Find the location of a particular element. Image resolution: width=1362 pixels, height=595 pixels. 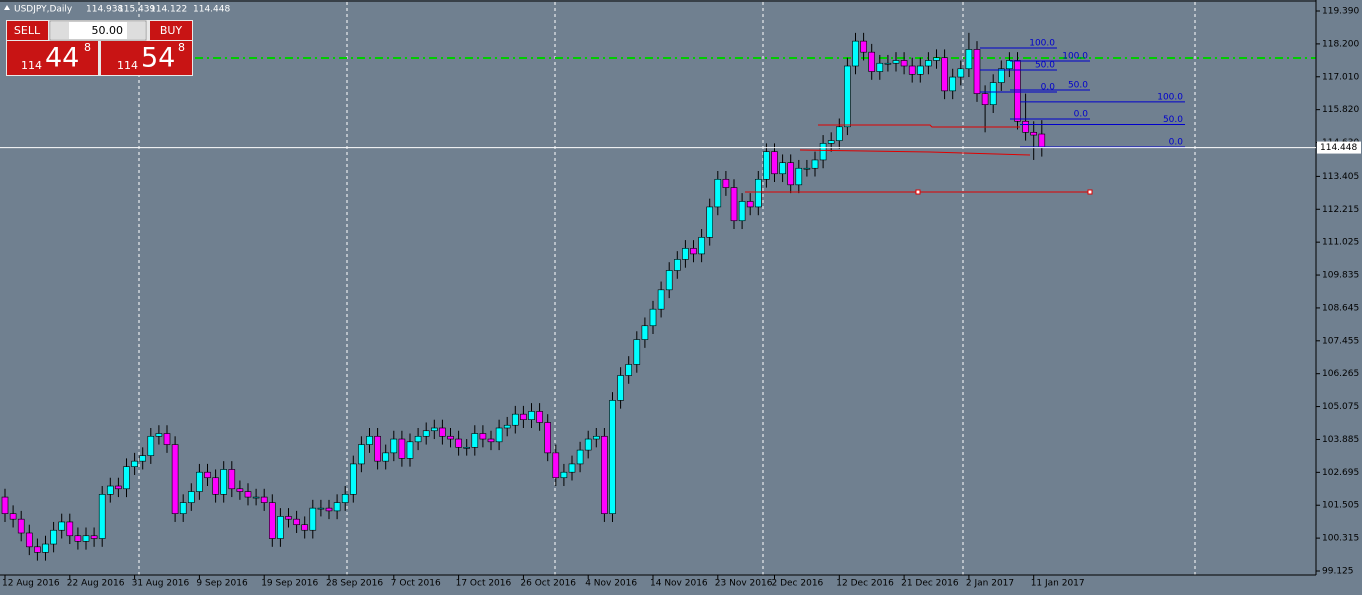

buy-label: BUY is located at coordinates (171, 30).